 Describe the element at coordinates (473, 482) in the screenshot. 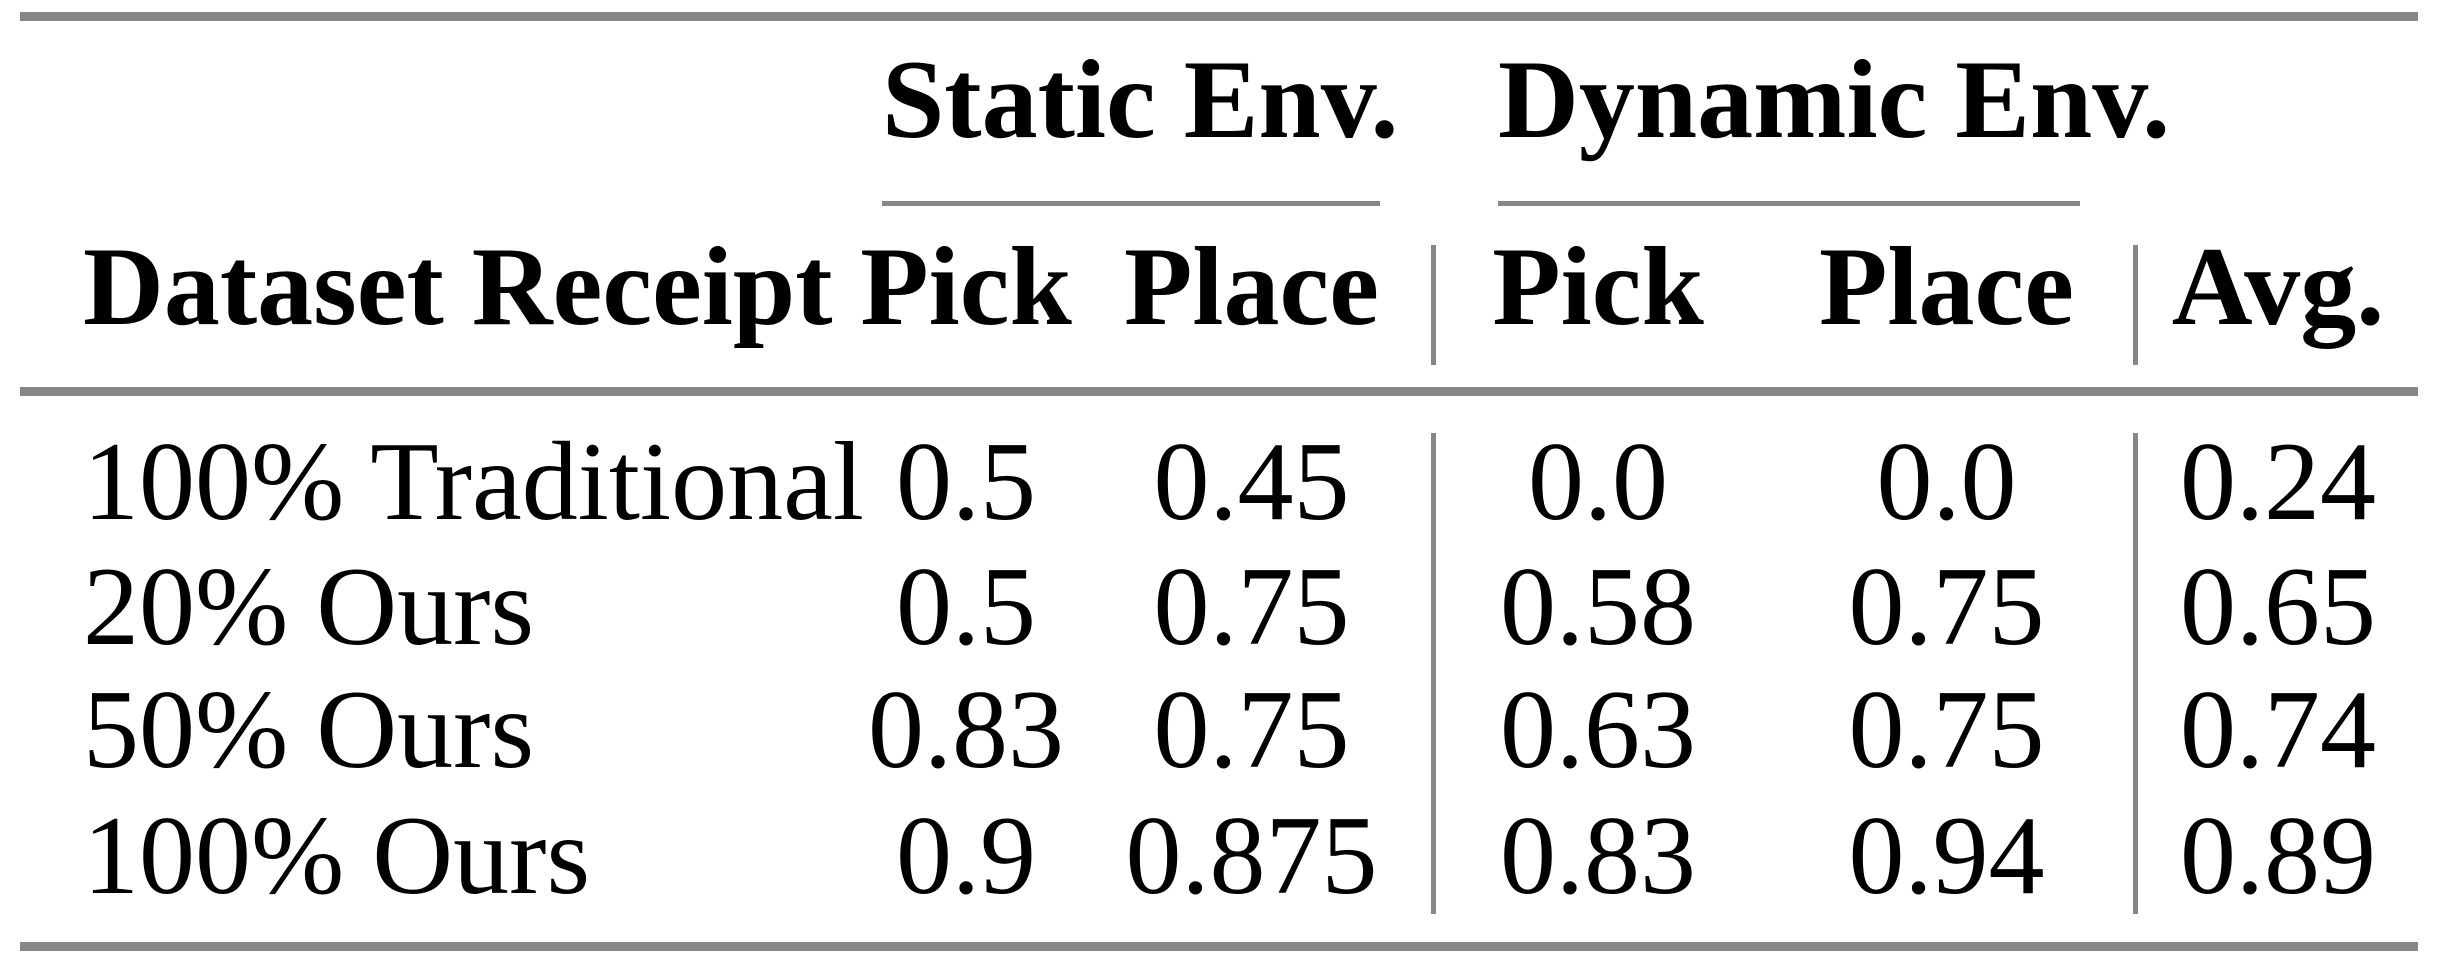

I see `row-label: 100% Traditional` at that location.